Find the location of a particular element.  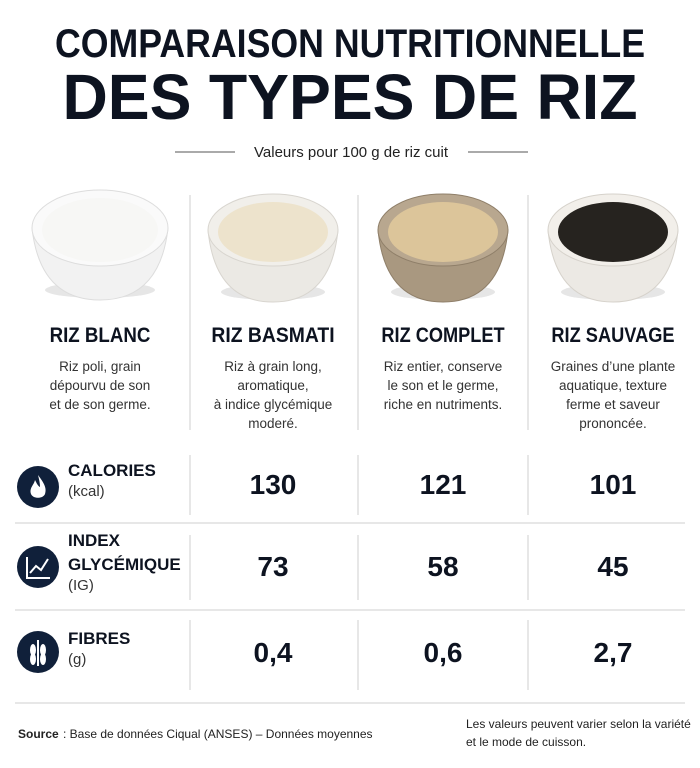

row-value: 121 is located at coordinates (443, 484).